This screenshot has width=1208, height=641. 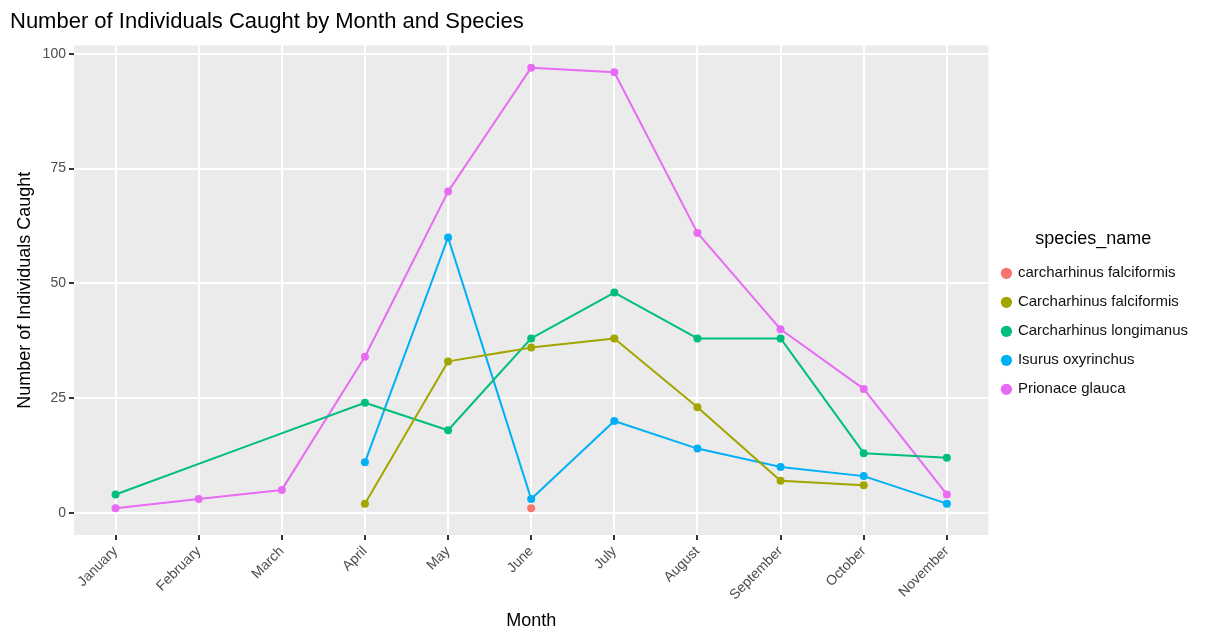 What do you see at coordinates (1098, 301) in the screenshot?
I see `legend-label: Carcharhinus falciformis` at bounding box center [1098, 301].